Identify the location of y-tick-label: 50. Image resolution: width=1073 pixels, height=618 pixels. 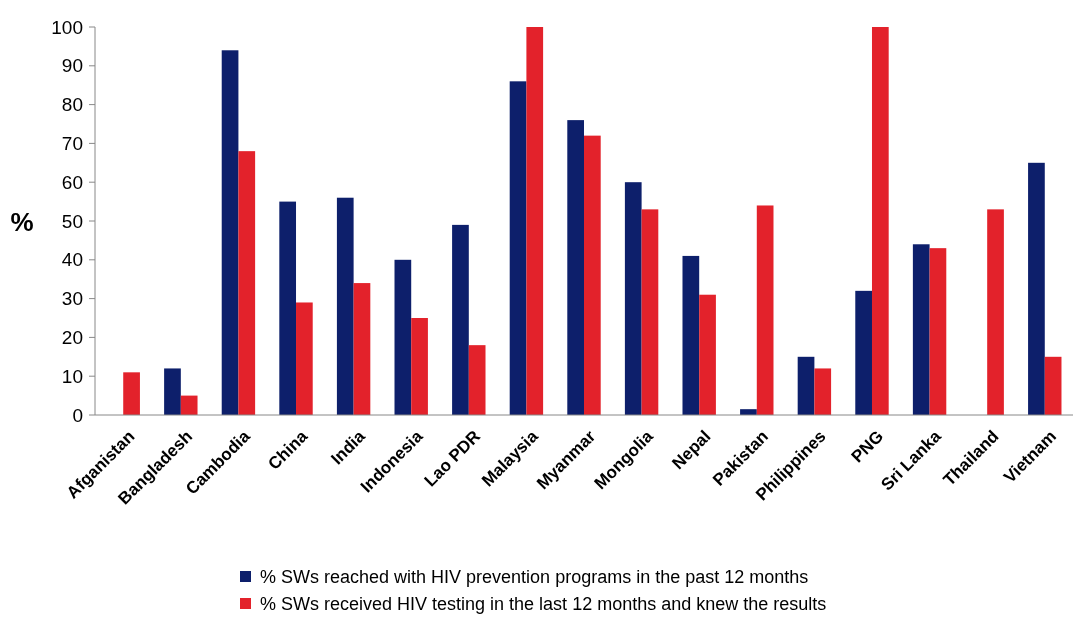
(72, 221).